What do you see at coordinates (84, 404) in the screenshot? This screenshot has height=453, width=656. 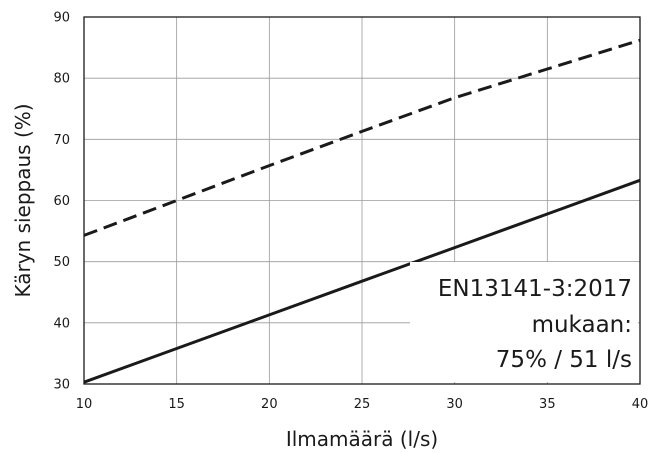 I see `x-tick-label: 10` at bounding box center [84, 404].